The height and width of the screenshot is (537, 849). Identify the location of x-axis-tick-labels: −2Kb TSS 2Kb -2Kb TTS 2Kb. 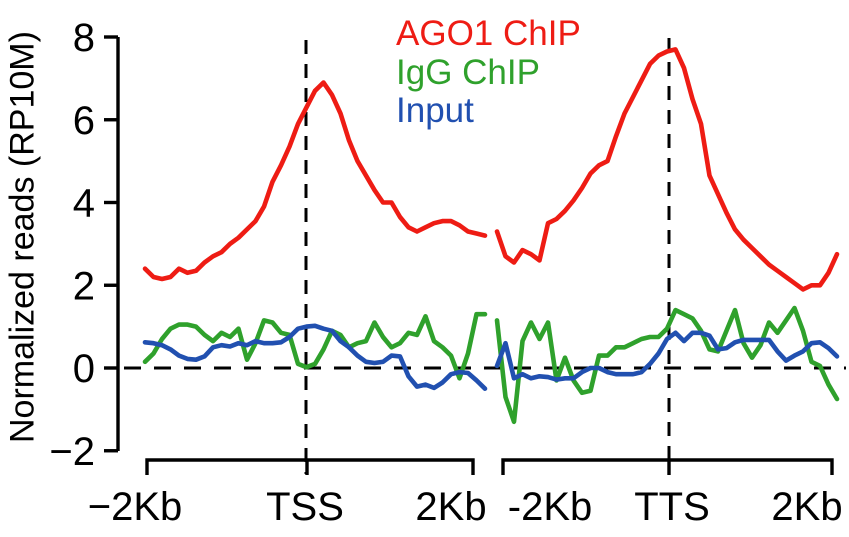
(465, 507).